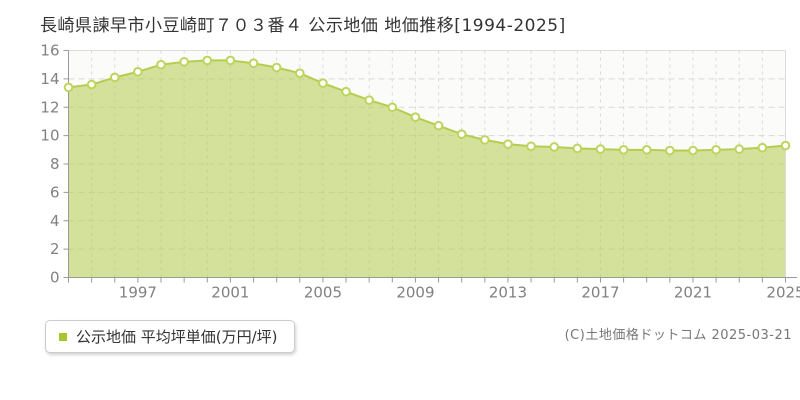 This screenshot has width=800, height=400. What do you see at coordinates (600, 293) in the screenshot?
I see `x-axis-tick-label: 2017` at bounding box center [600, 293].